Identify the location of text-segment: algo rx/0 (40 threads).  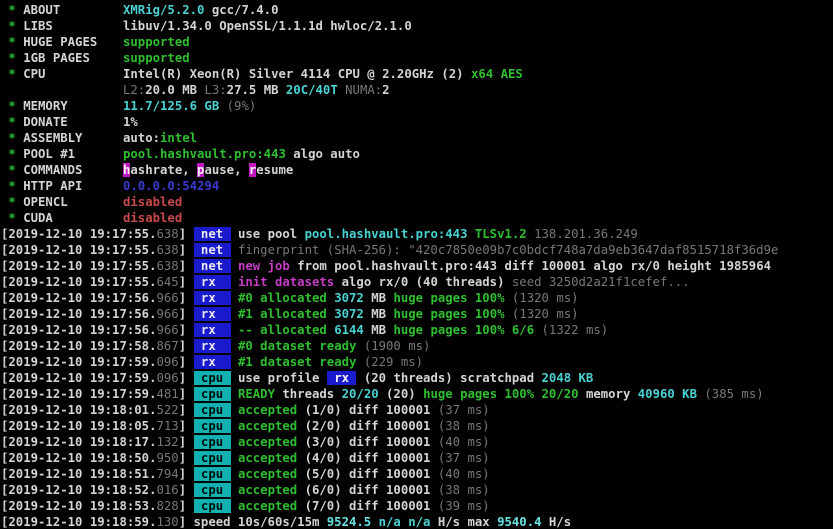
(426, 282).